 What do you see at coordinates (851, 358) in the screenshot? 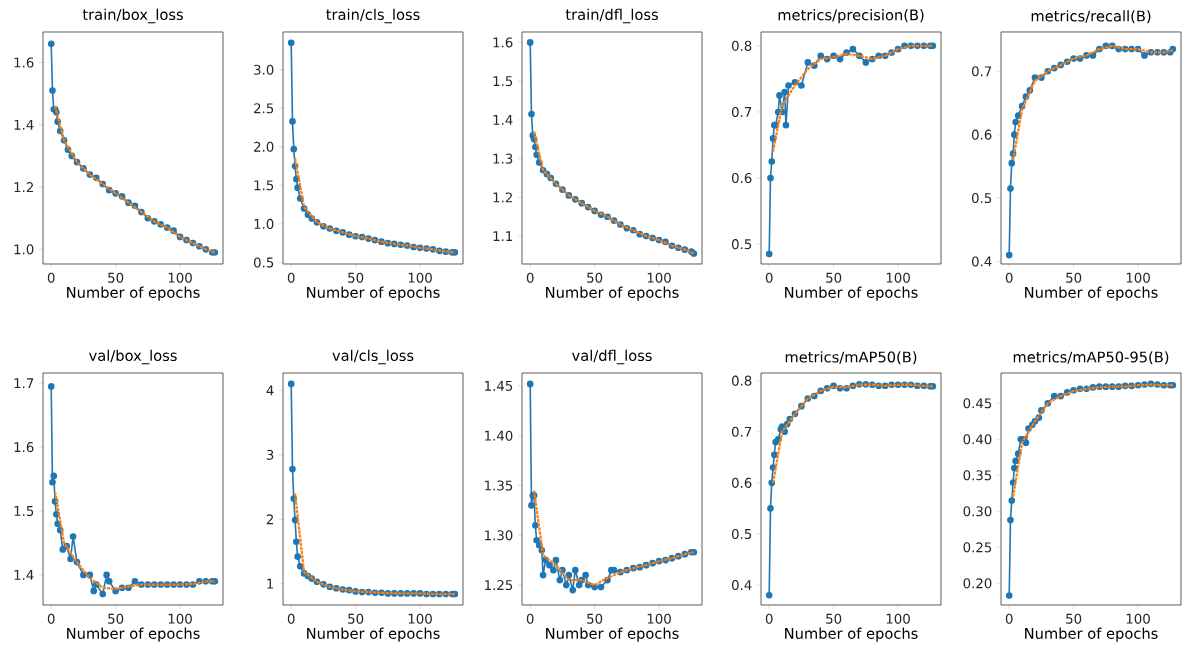
I see `chart-title: metrics/mAP50(B)` at bounding box center [851, 358].